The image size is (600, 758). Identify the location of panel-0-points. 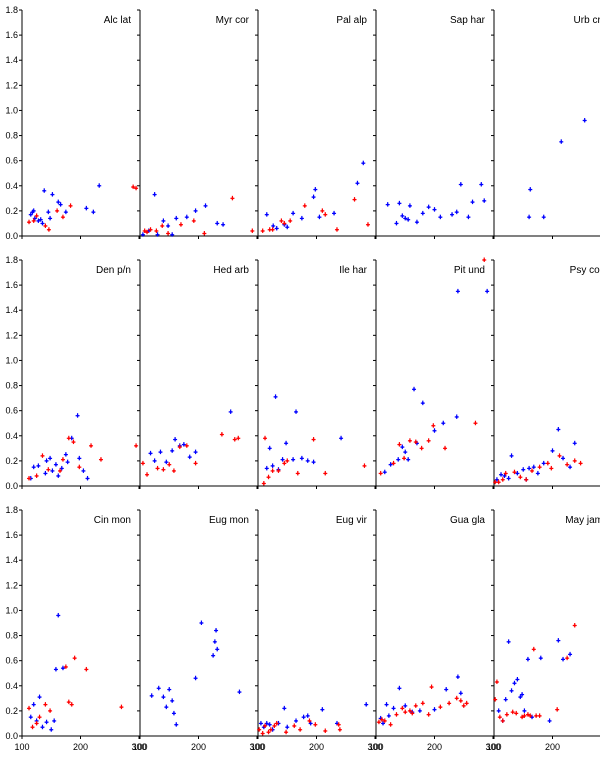
(83, 207).